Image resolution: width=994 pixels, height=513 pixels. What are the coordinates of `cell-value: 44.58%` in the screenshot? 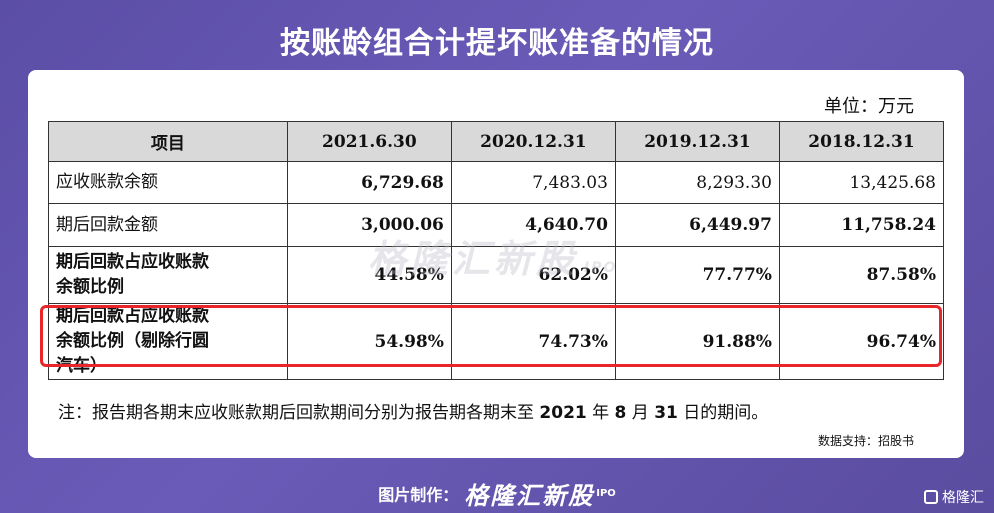 It's located at (369, 275).